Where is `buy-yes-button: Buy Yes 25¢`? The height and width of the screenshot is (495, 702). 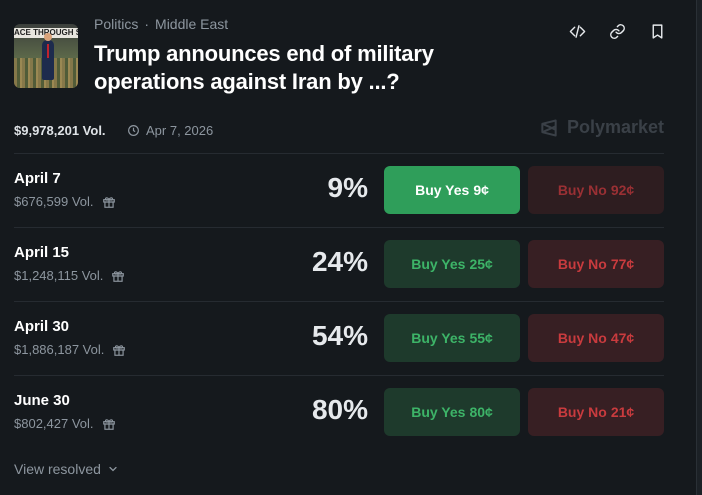 buy-yes-button: Buy Yes 25¢ is located at coordinates (452, 264).